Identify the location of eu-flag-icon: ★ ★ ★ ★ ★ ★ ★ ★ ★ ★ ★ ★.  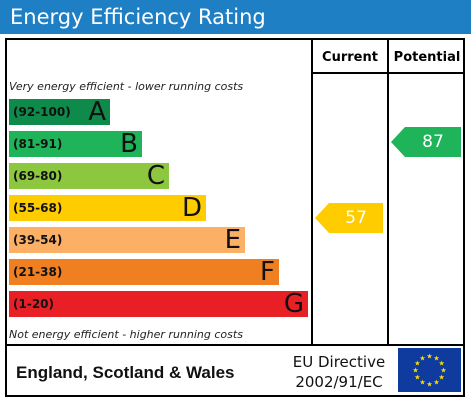
(429, 370).